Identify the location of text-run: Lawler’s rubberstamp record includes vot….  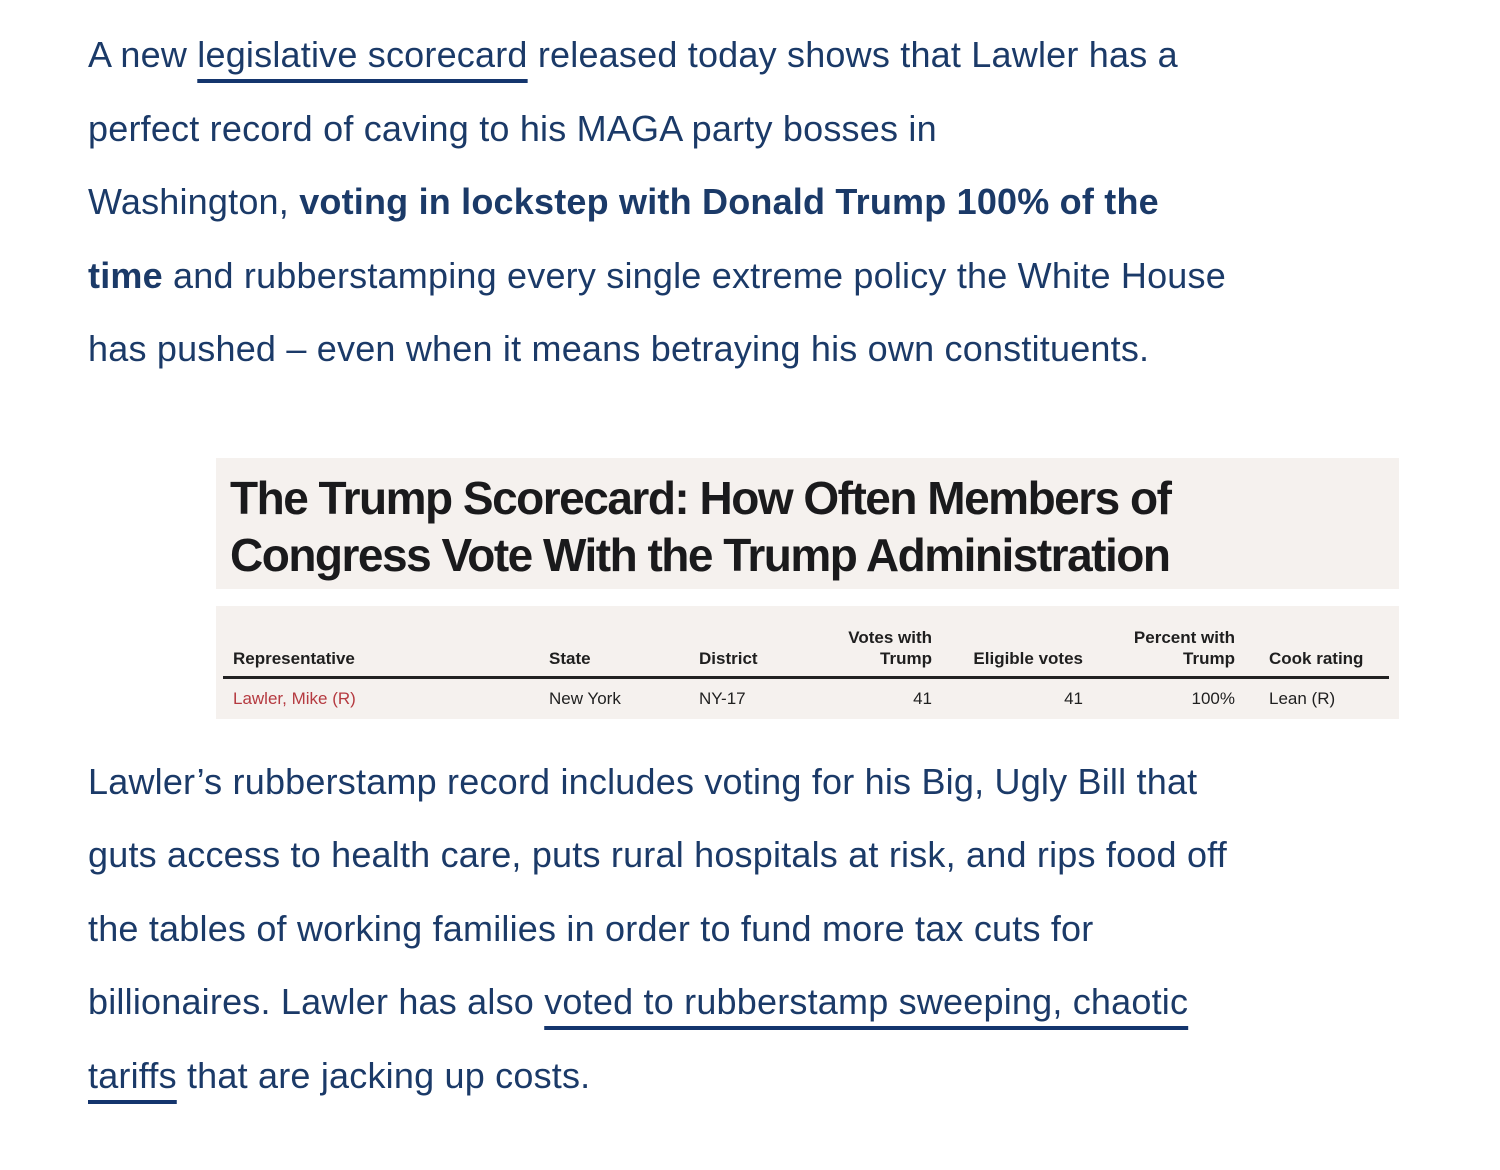
(643, 781).